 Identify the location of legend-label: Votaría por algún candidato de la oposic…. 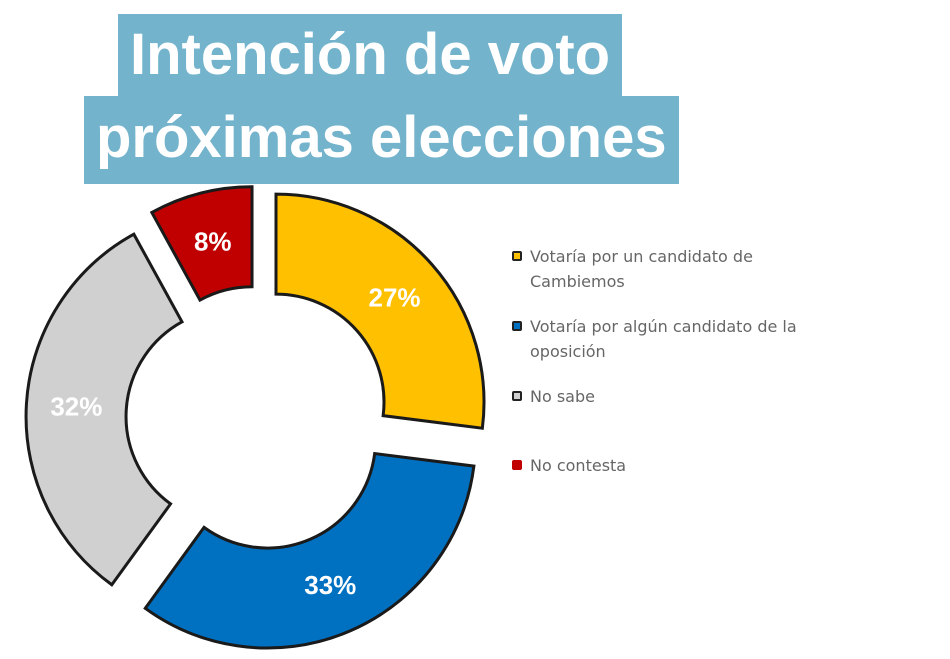
(663, 339).